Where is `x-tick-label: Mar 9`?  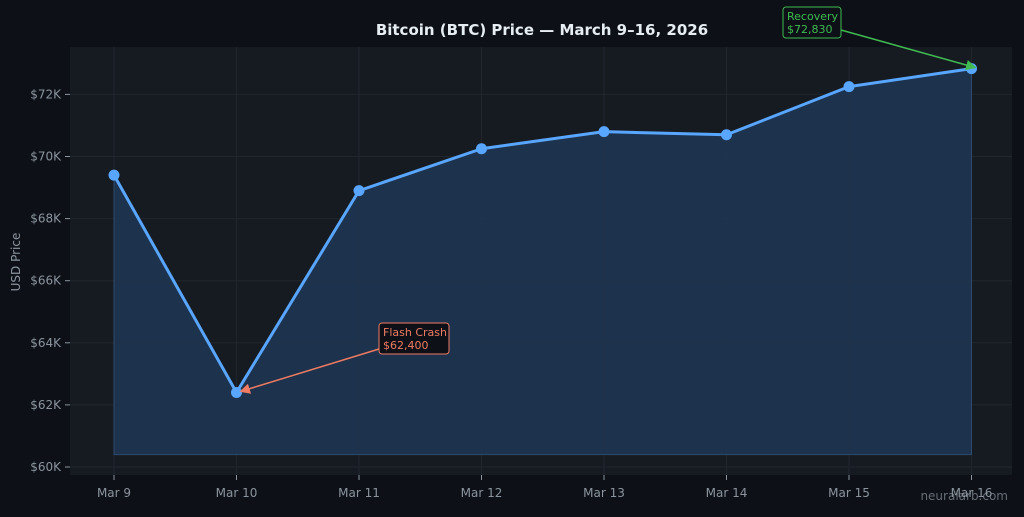 x-tick-label: Mar 9 is located at coordinates (114, 493).